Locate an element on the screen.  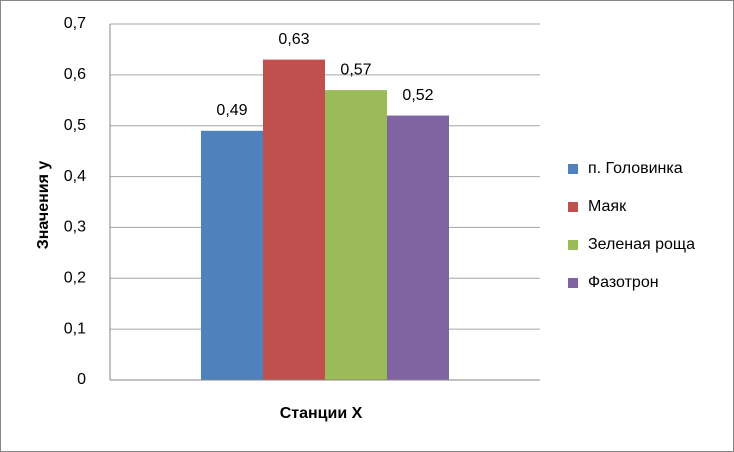
y-tick-label: 0,6 is located at coordinates (75, 74).